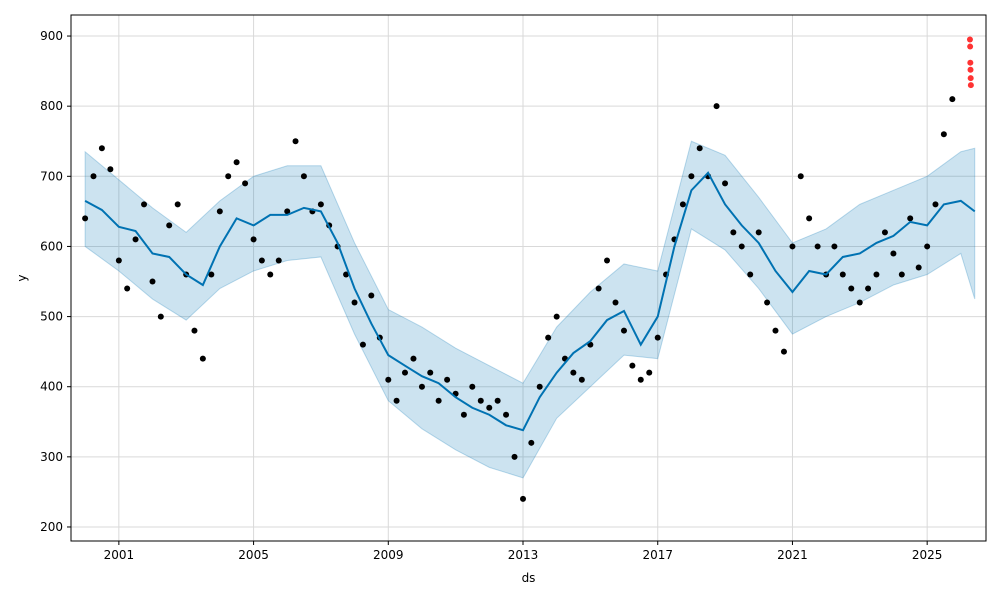 The width and height of the screenshot is (1000, 600). I want to click on x-tick-label: 2001, so click(119, 555).